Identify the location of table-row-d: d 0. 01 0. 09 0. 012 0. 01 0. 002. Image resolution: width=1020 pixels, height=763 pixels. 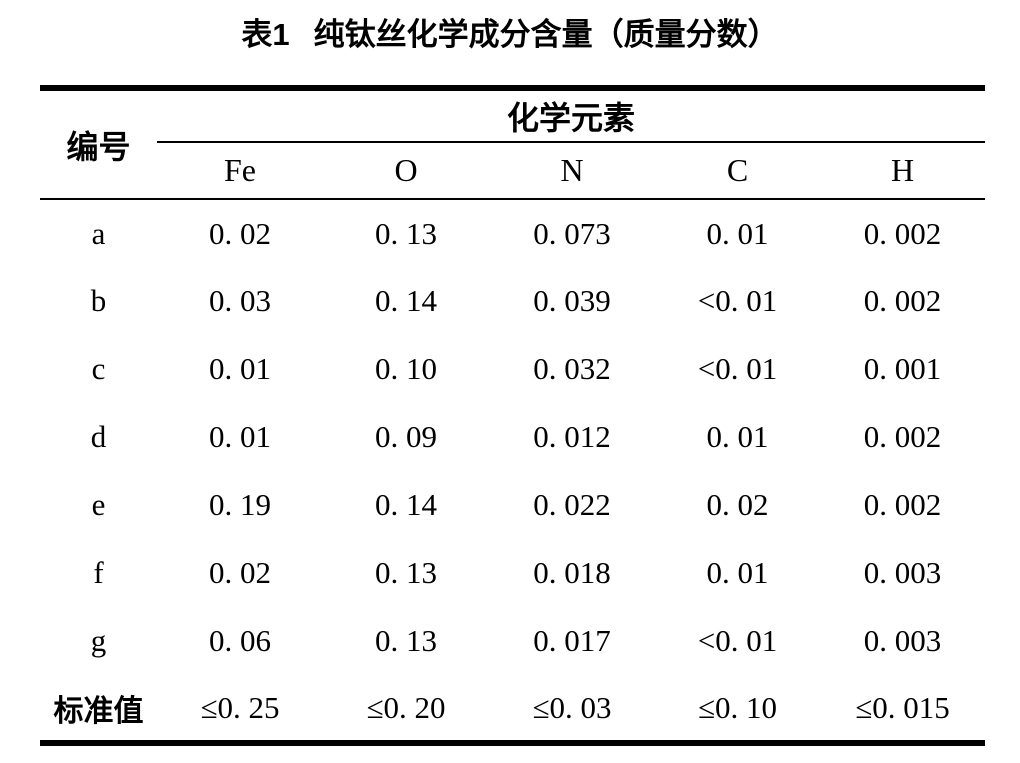
(512, 437).